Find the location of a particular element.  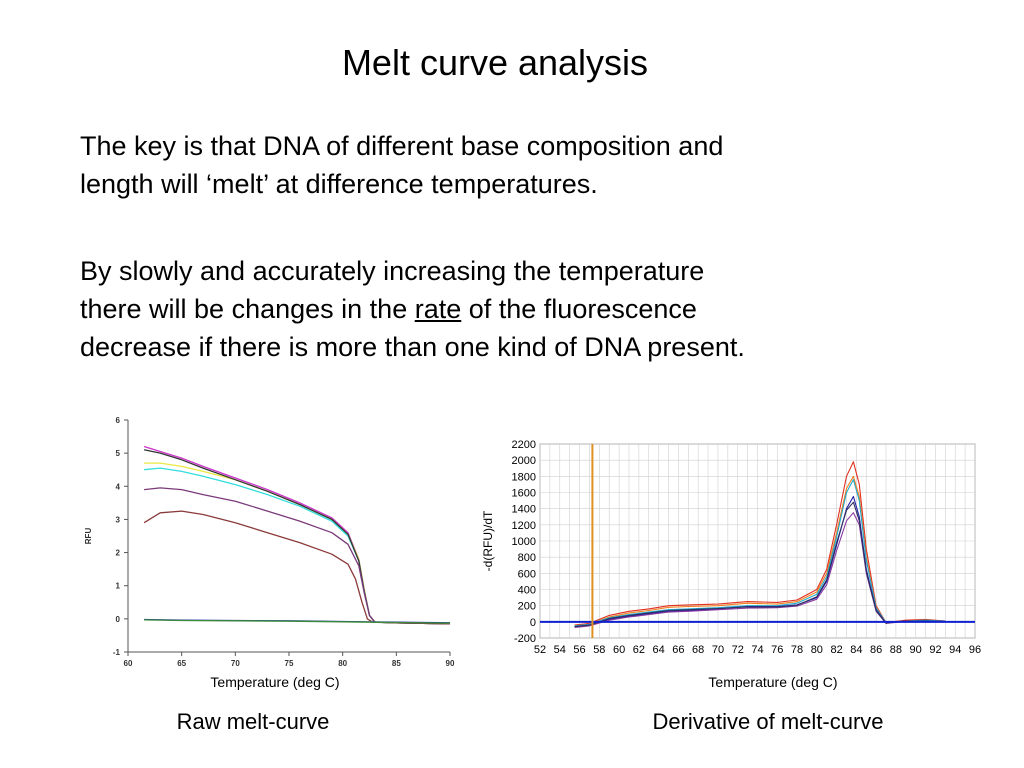

raw-y-axis-label: RFU is located at coordinates (88, 536).